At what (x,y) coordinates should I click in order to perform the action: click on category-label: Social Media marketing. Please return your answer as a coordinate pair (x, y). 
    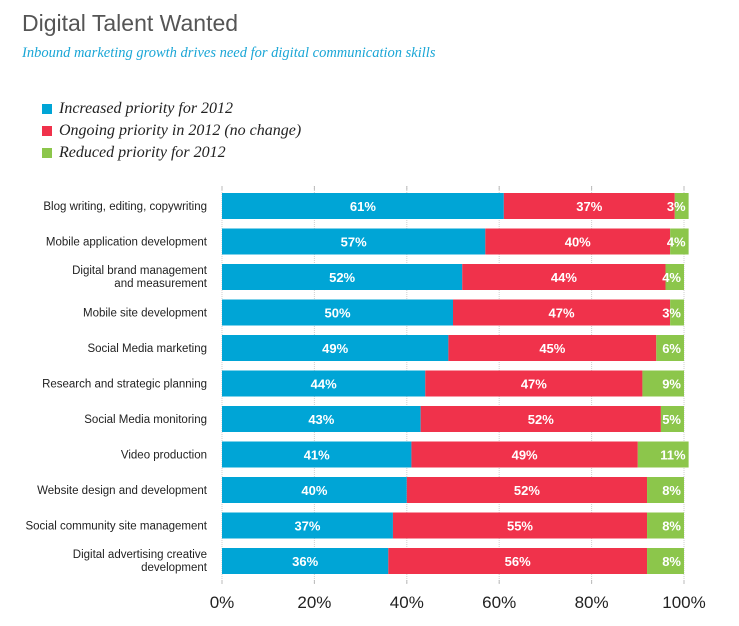
    Looking at the image, I should click on (147, 349).